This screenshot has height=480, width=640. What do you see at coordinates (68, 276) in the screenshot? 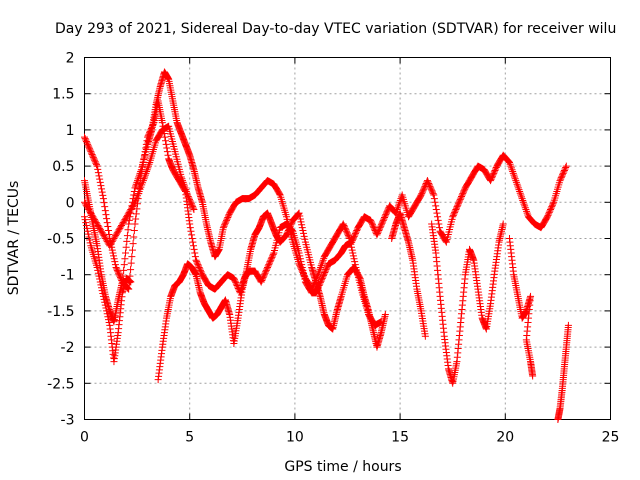
I see `y-tick-label: -1` at bounding box center [68, 276].